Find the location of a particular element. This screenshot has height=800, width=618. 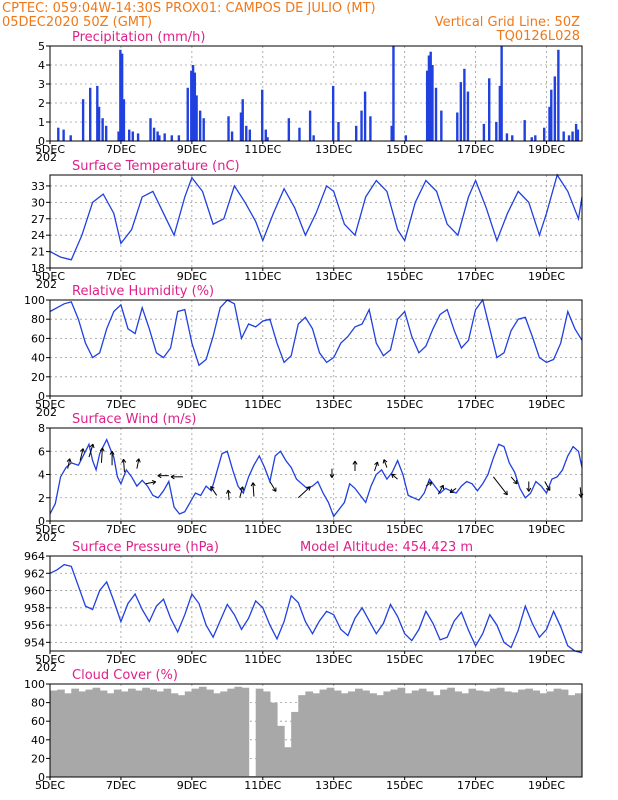

y-tick-label: 80 is located at coordinates (38, 703).